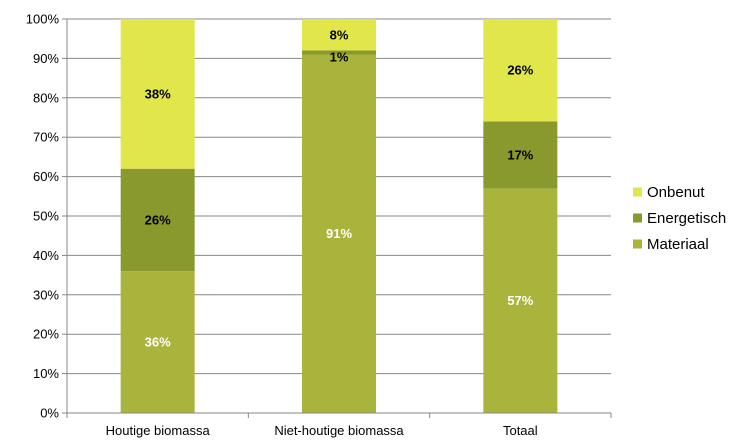  Describe the element at coordinates (46, 373) in the screenshot. I see `y-tick-label: 10%` at that location.